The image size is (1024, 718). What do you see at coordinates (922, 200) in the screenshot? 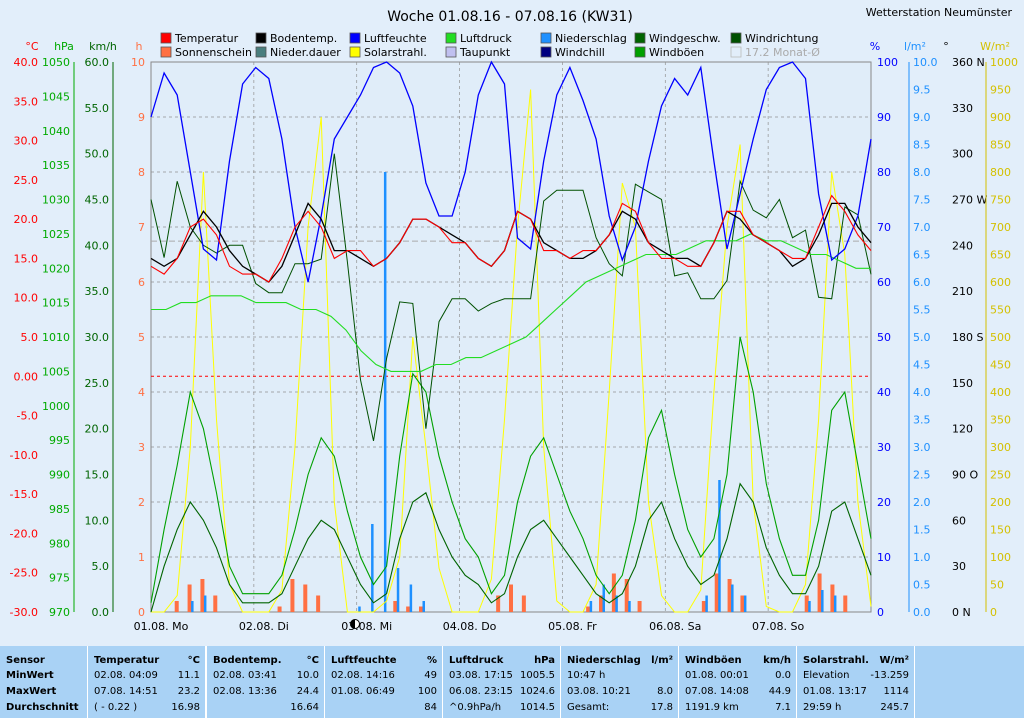
I see `y-tick-label: 7.5` at bounding box center [922, 200].